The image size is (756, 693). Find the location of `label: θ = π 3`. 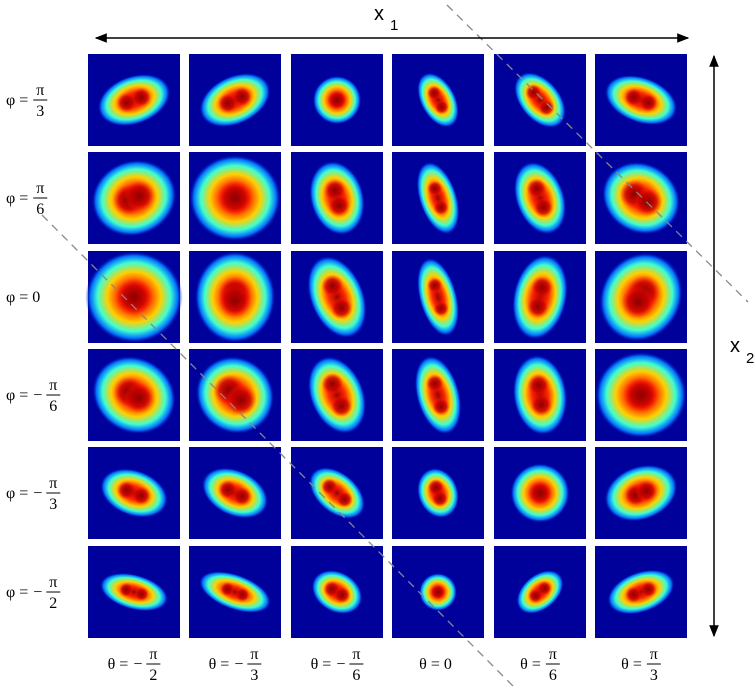

label: θ = π 3 is located at coordinates (641, 665).